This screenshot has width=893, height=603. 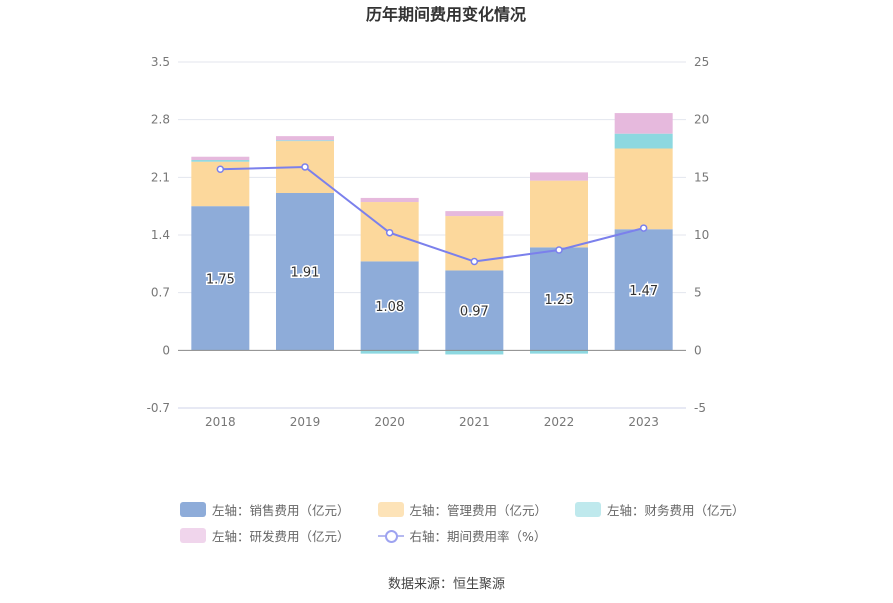 I want to click on legend-label-rate: 右轴：期间费用率（%）, so click(x=478, y=536).